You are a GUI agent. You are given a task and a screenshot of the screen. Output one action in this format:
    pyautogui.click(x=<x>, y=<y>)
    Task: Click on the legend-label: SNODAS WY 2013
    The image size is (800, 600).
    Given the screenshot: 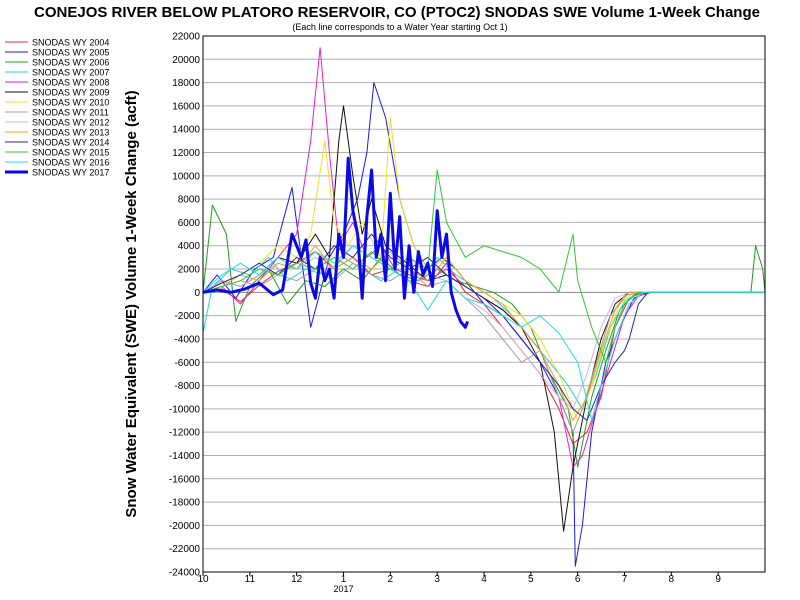 What is the action you would take?
    pyautogui.click(x=70, y=133)
    